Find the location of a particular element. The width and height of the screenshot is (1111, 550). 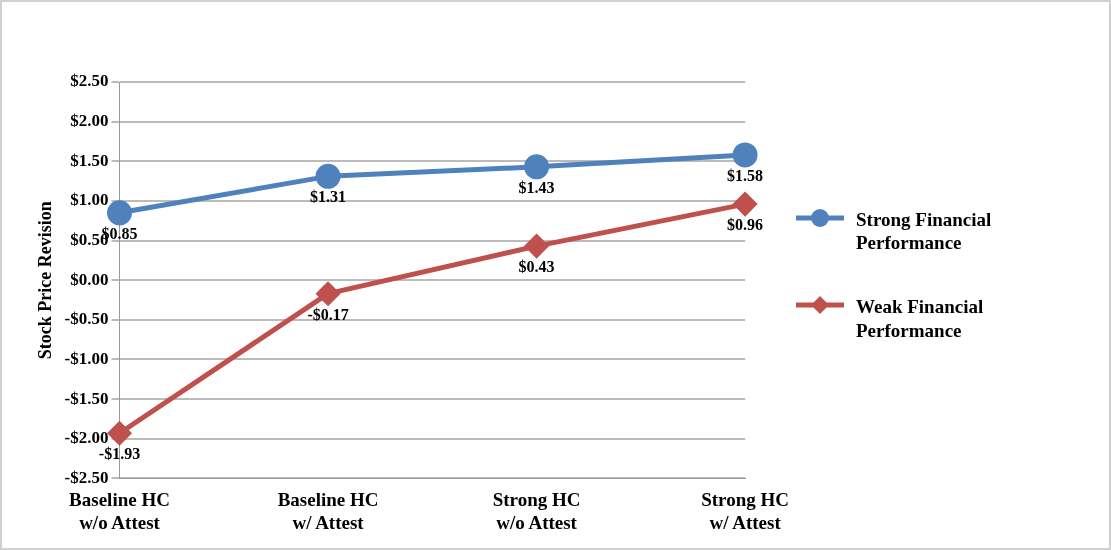

y-tick-label: -$1.00 is located at coordinates (86, 358).